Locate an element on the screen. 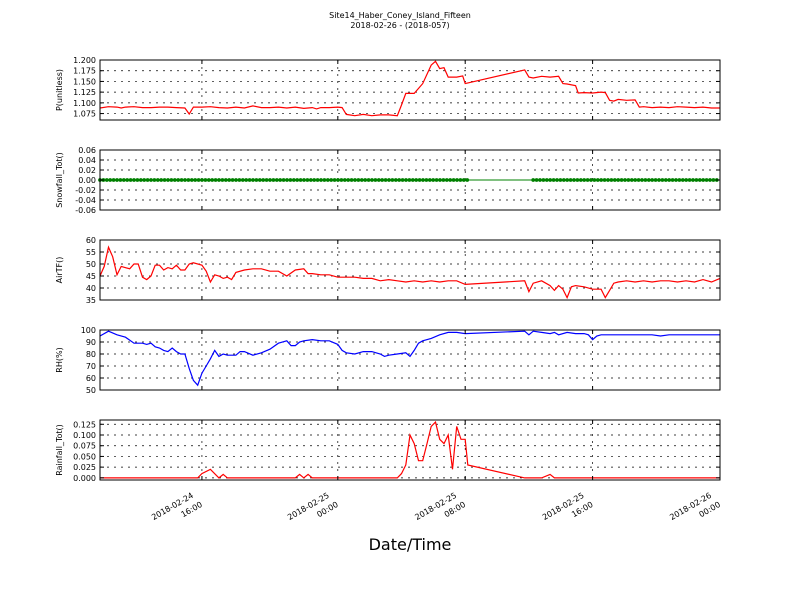 The height and width of the screenshot is (600, 800). y-tick-label: 40 is located at coordinates (91, 288).